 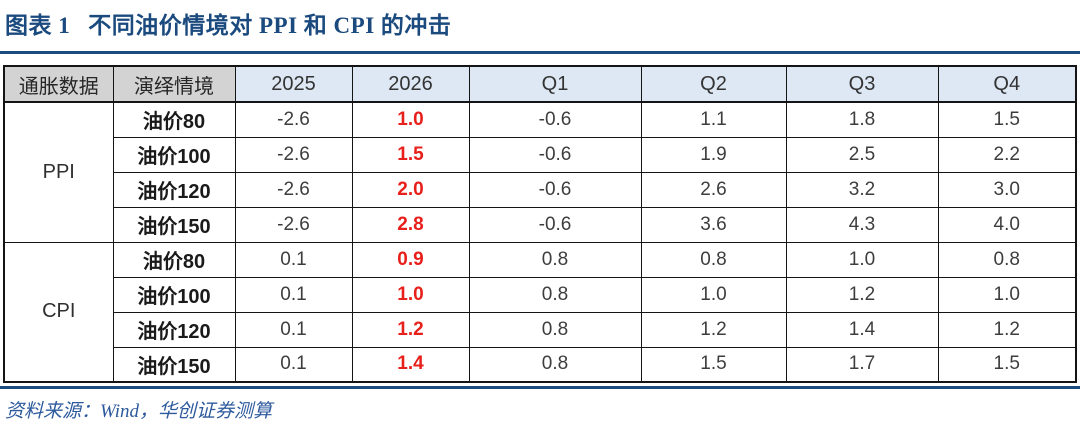 I want to click on table-row: 油价120 -2.6 2.0 -0.6 2.6 3.2 3.0, so click(x=540, y=189).